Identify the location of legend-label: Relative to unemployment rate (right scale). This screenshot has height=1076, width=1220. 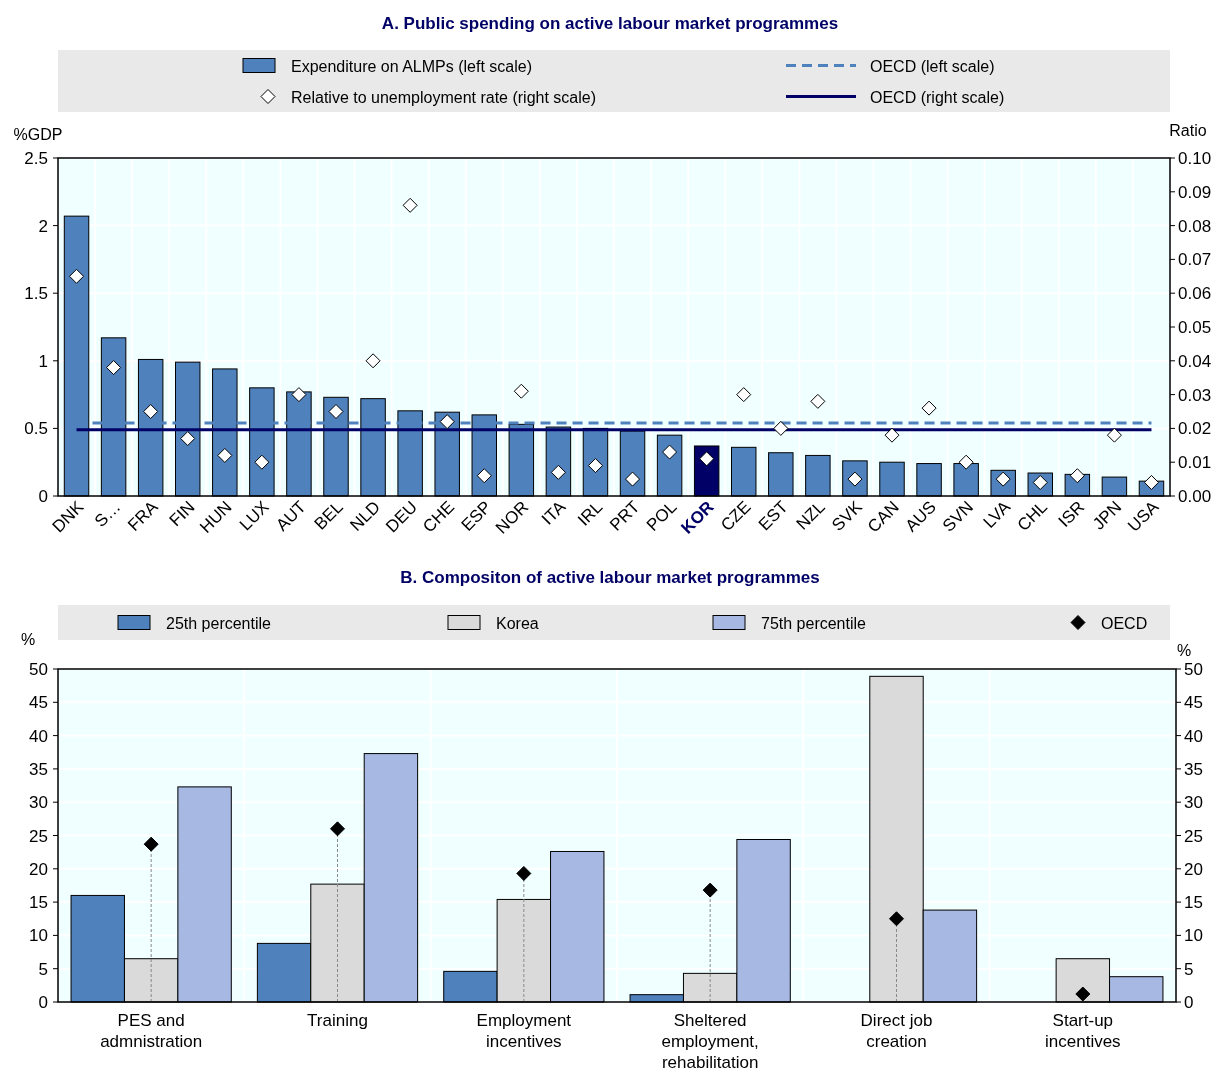
(444, 97).